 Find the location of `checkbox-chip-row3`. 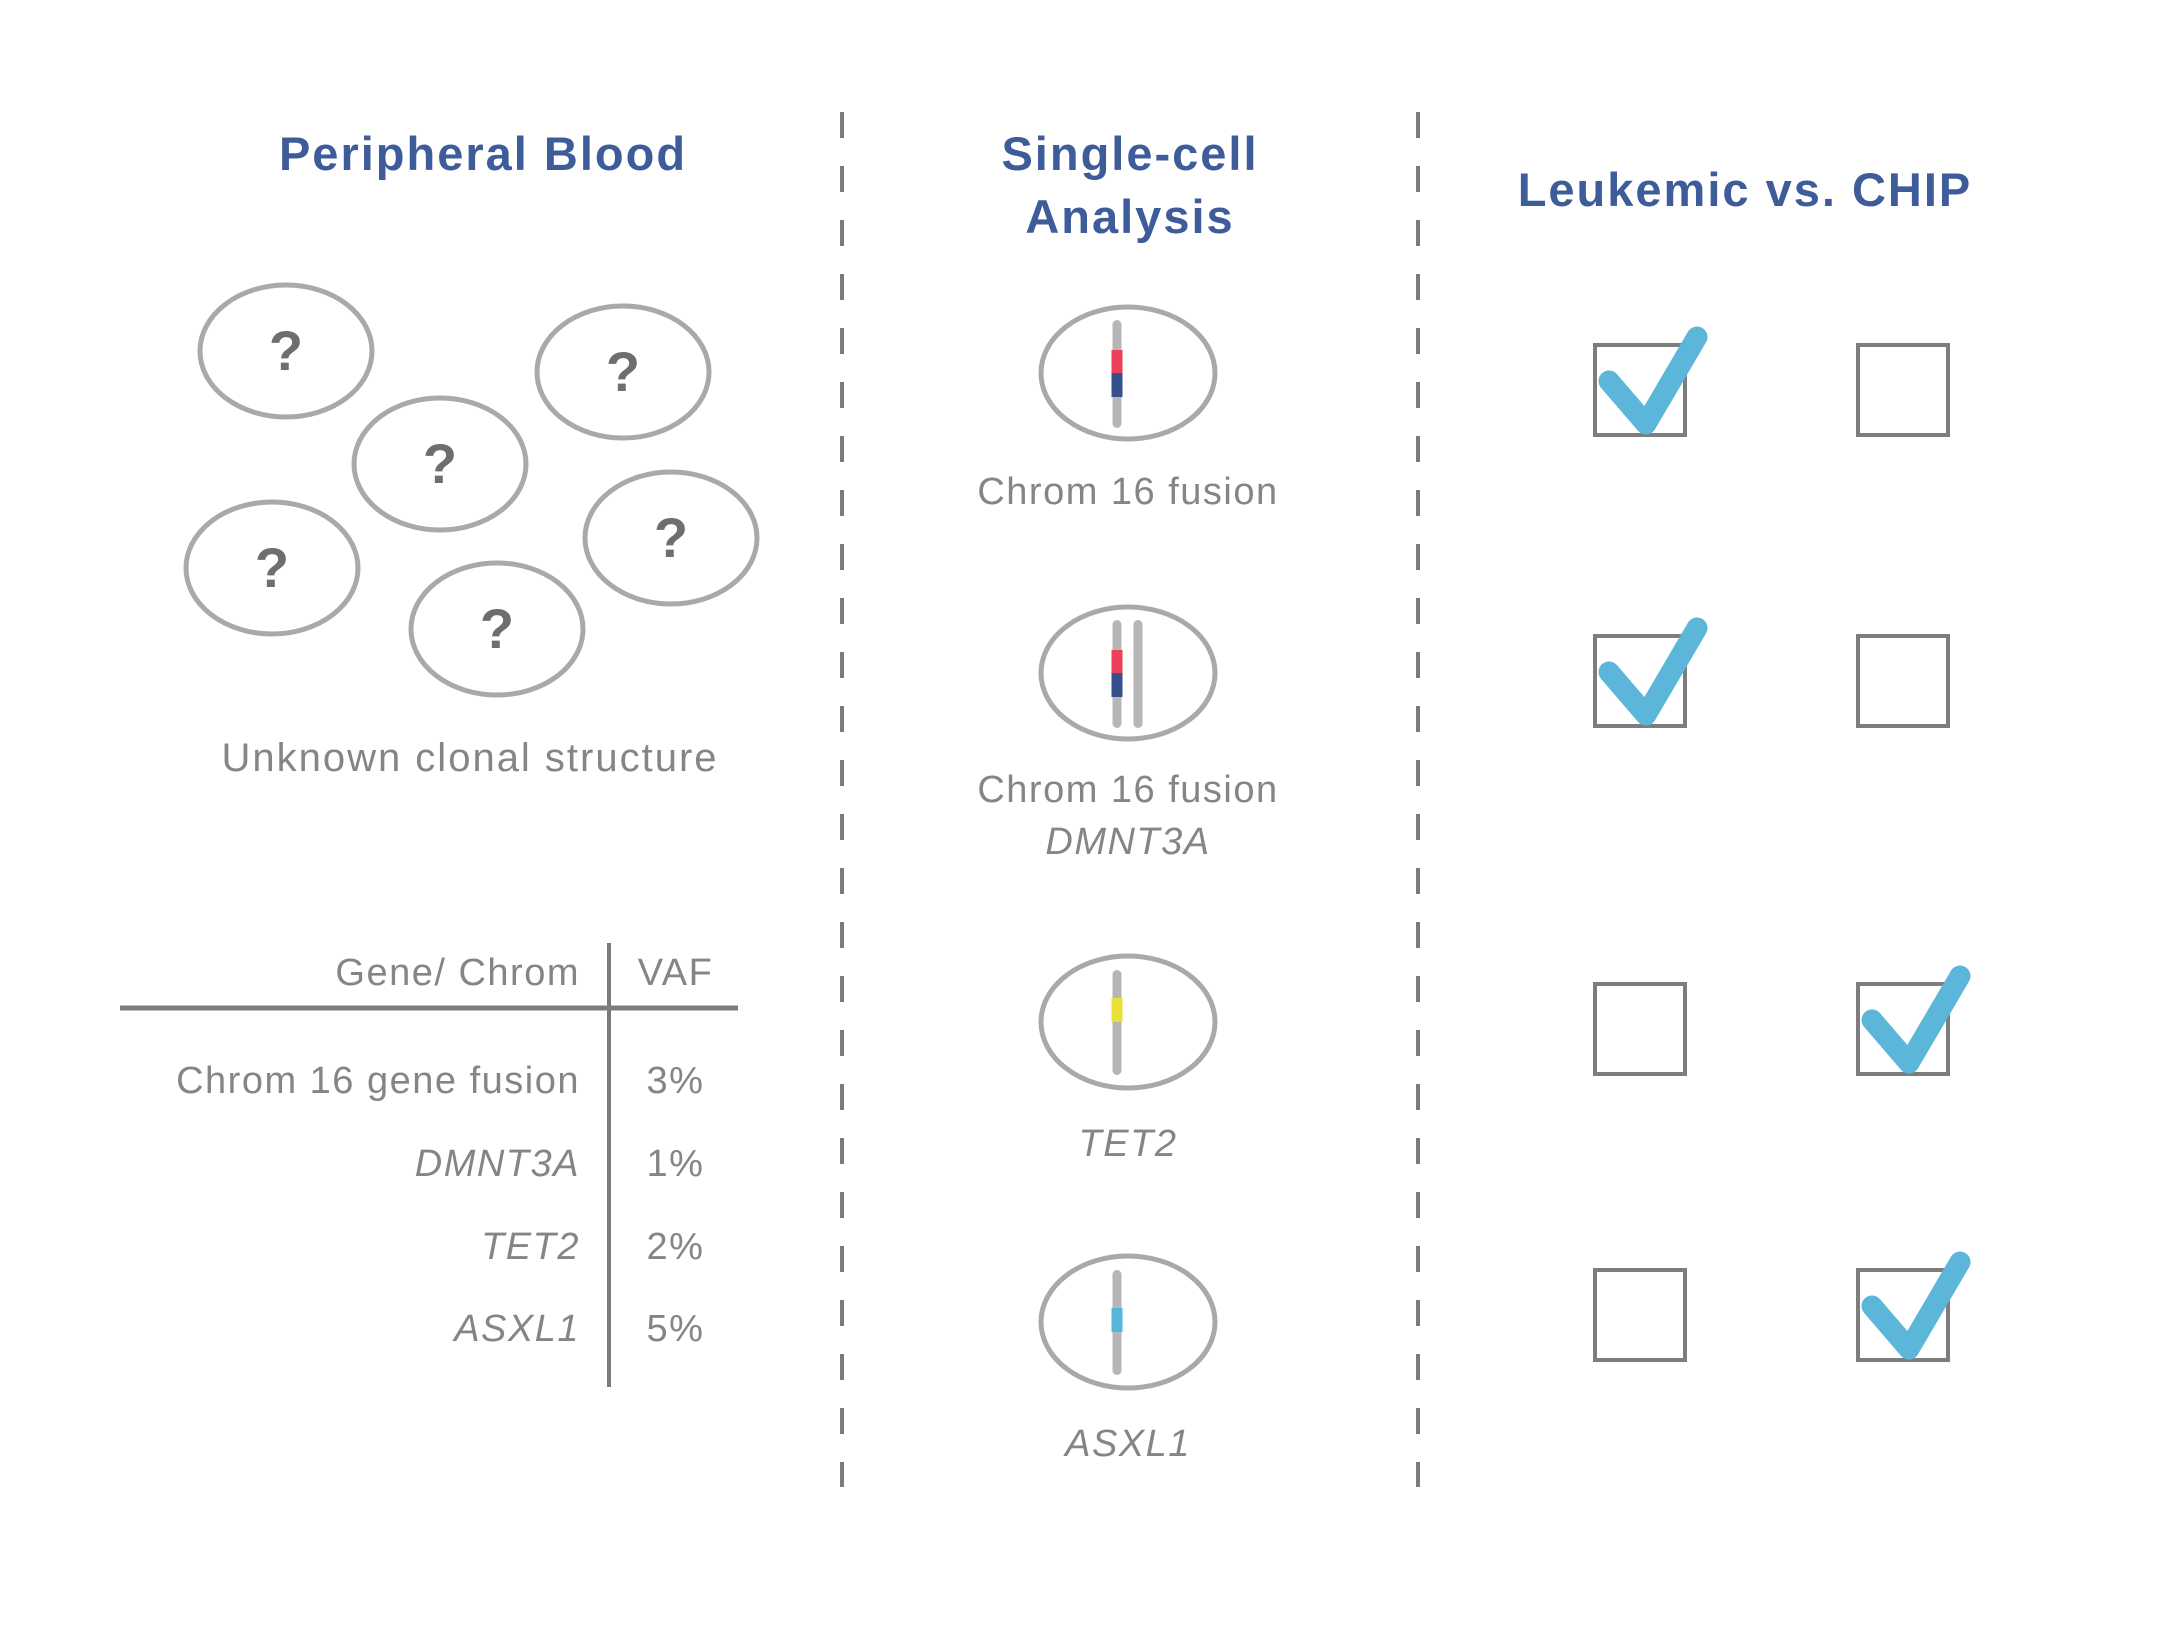

checkbox-chip-row3 is located at coordinates (1913, 1020).